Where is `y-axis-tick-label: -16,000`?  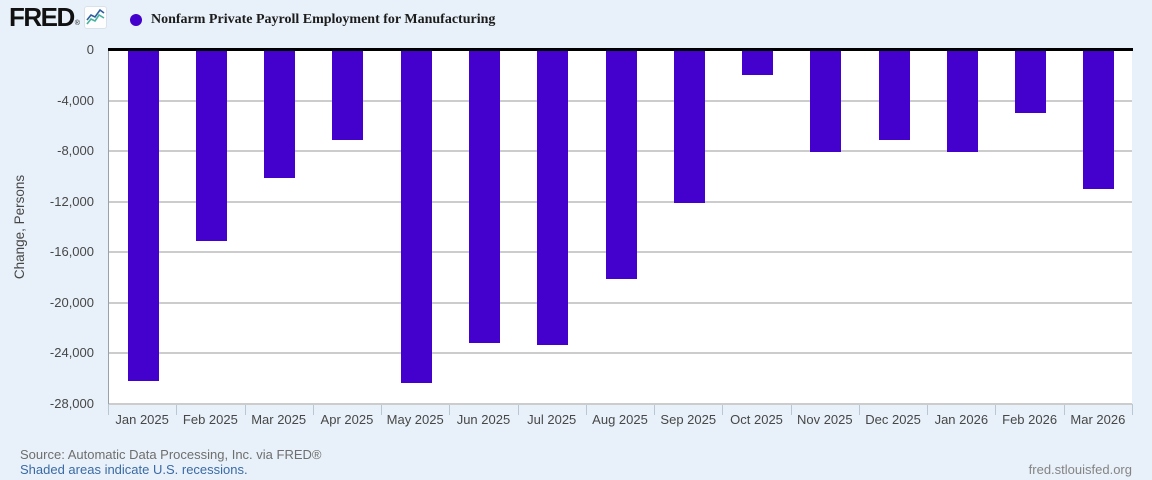
y-axis-tick-label: -16,000 is located at coordinates (71, 252).